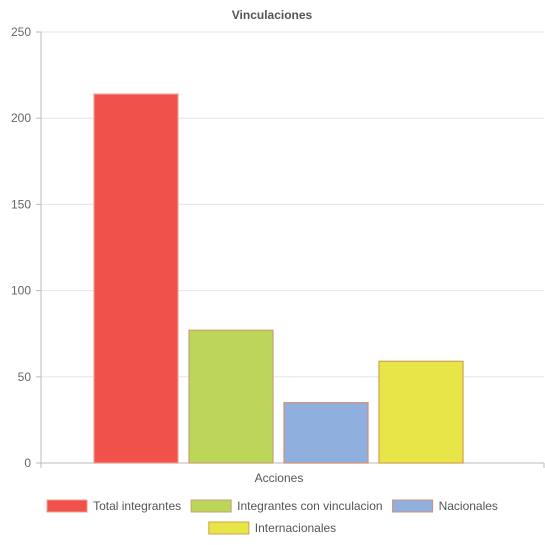 The width and height of the screenshot is (545, 545). Describe the element at coordinates (421, 412) in the screenshot. I see `bar-internacionales` at that location.